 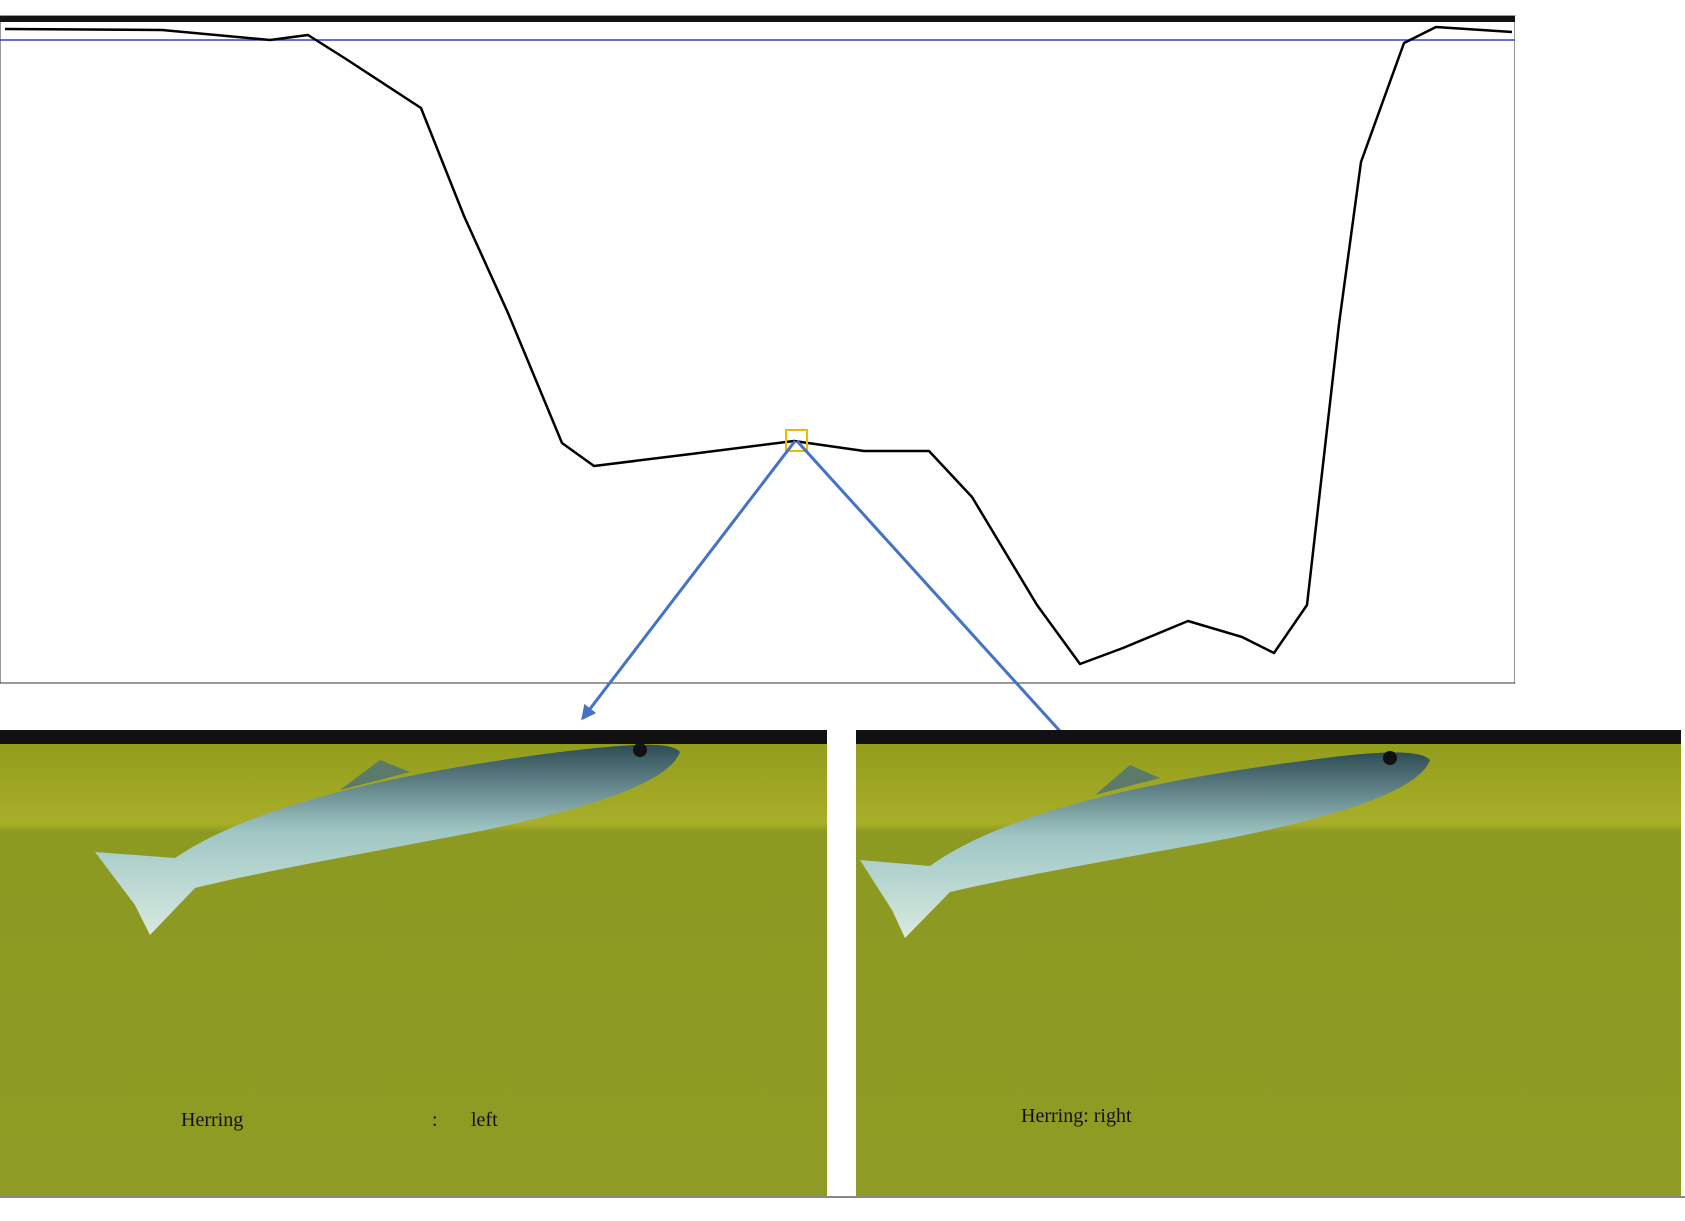 I want to click on legend-panel, so click(x=1600, y=349).